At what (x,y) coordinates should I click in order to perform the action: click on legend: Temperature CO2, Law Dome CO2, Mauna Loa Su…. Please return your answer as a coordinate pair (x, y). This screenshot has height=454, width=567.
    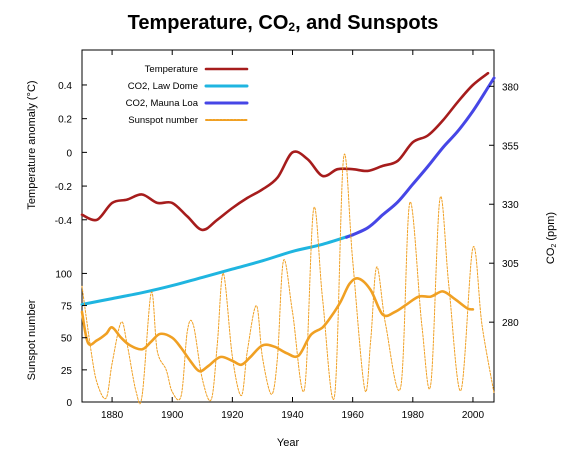
    Looking at the image, I should click on (187, 95).